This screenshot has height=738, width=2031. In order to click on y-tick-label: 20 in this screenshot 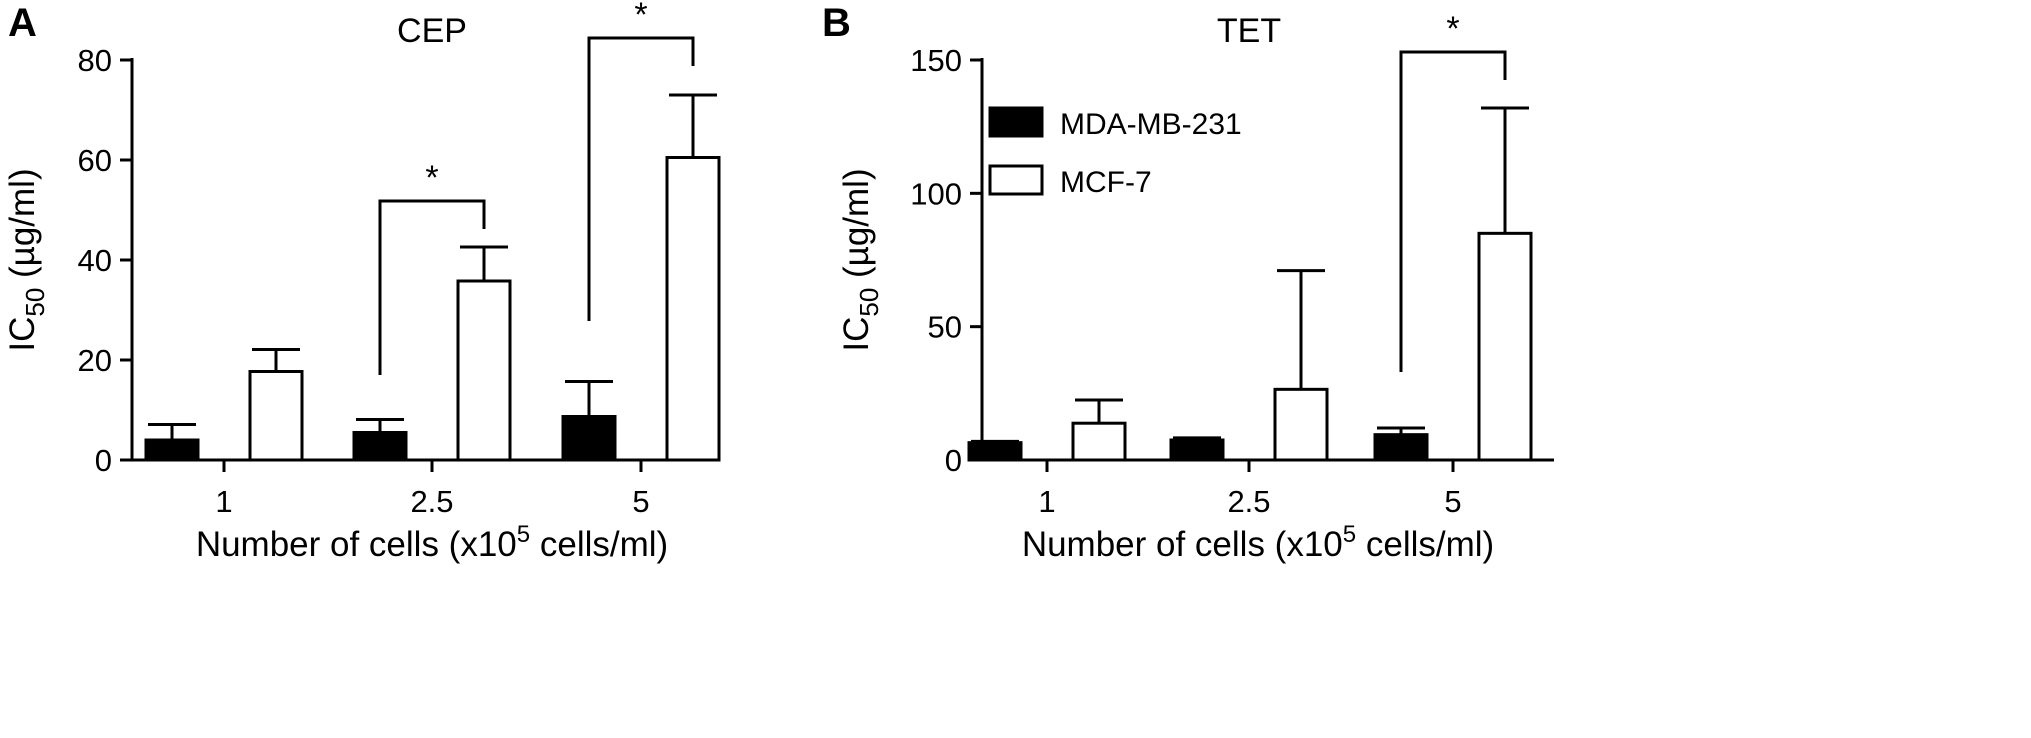, I will do `click(95, 360)`.